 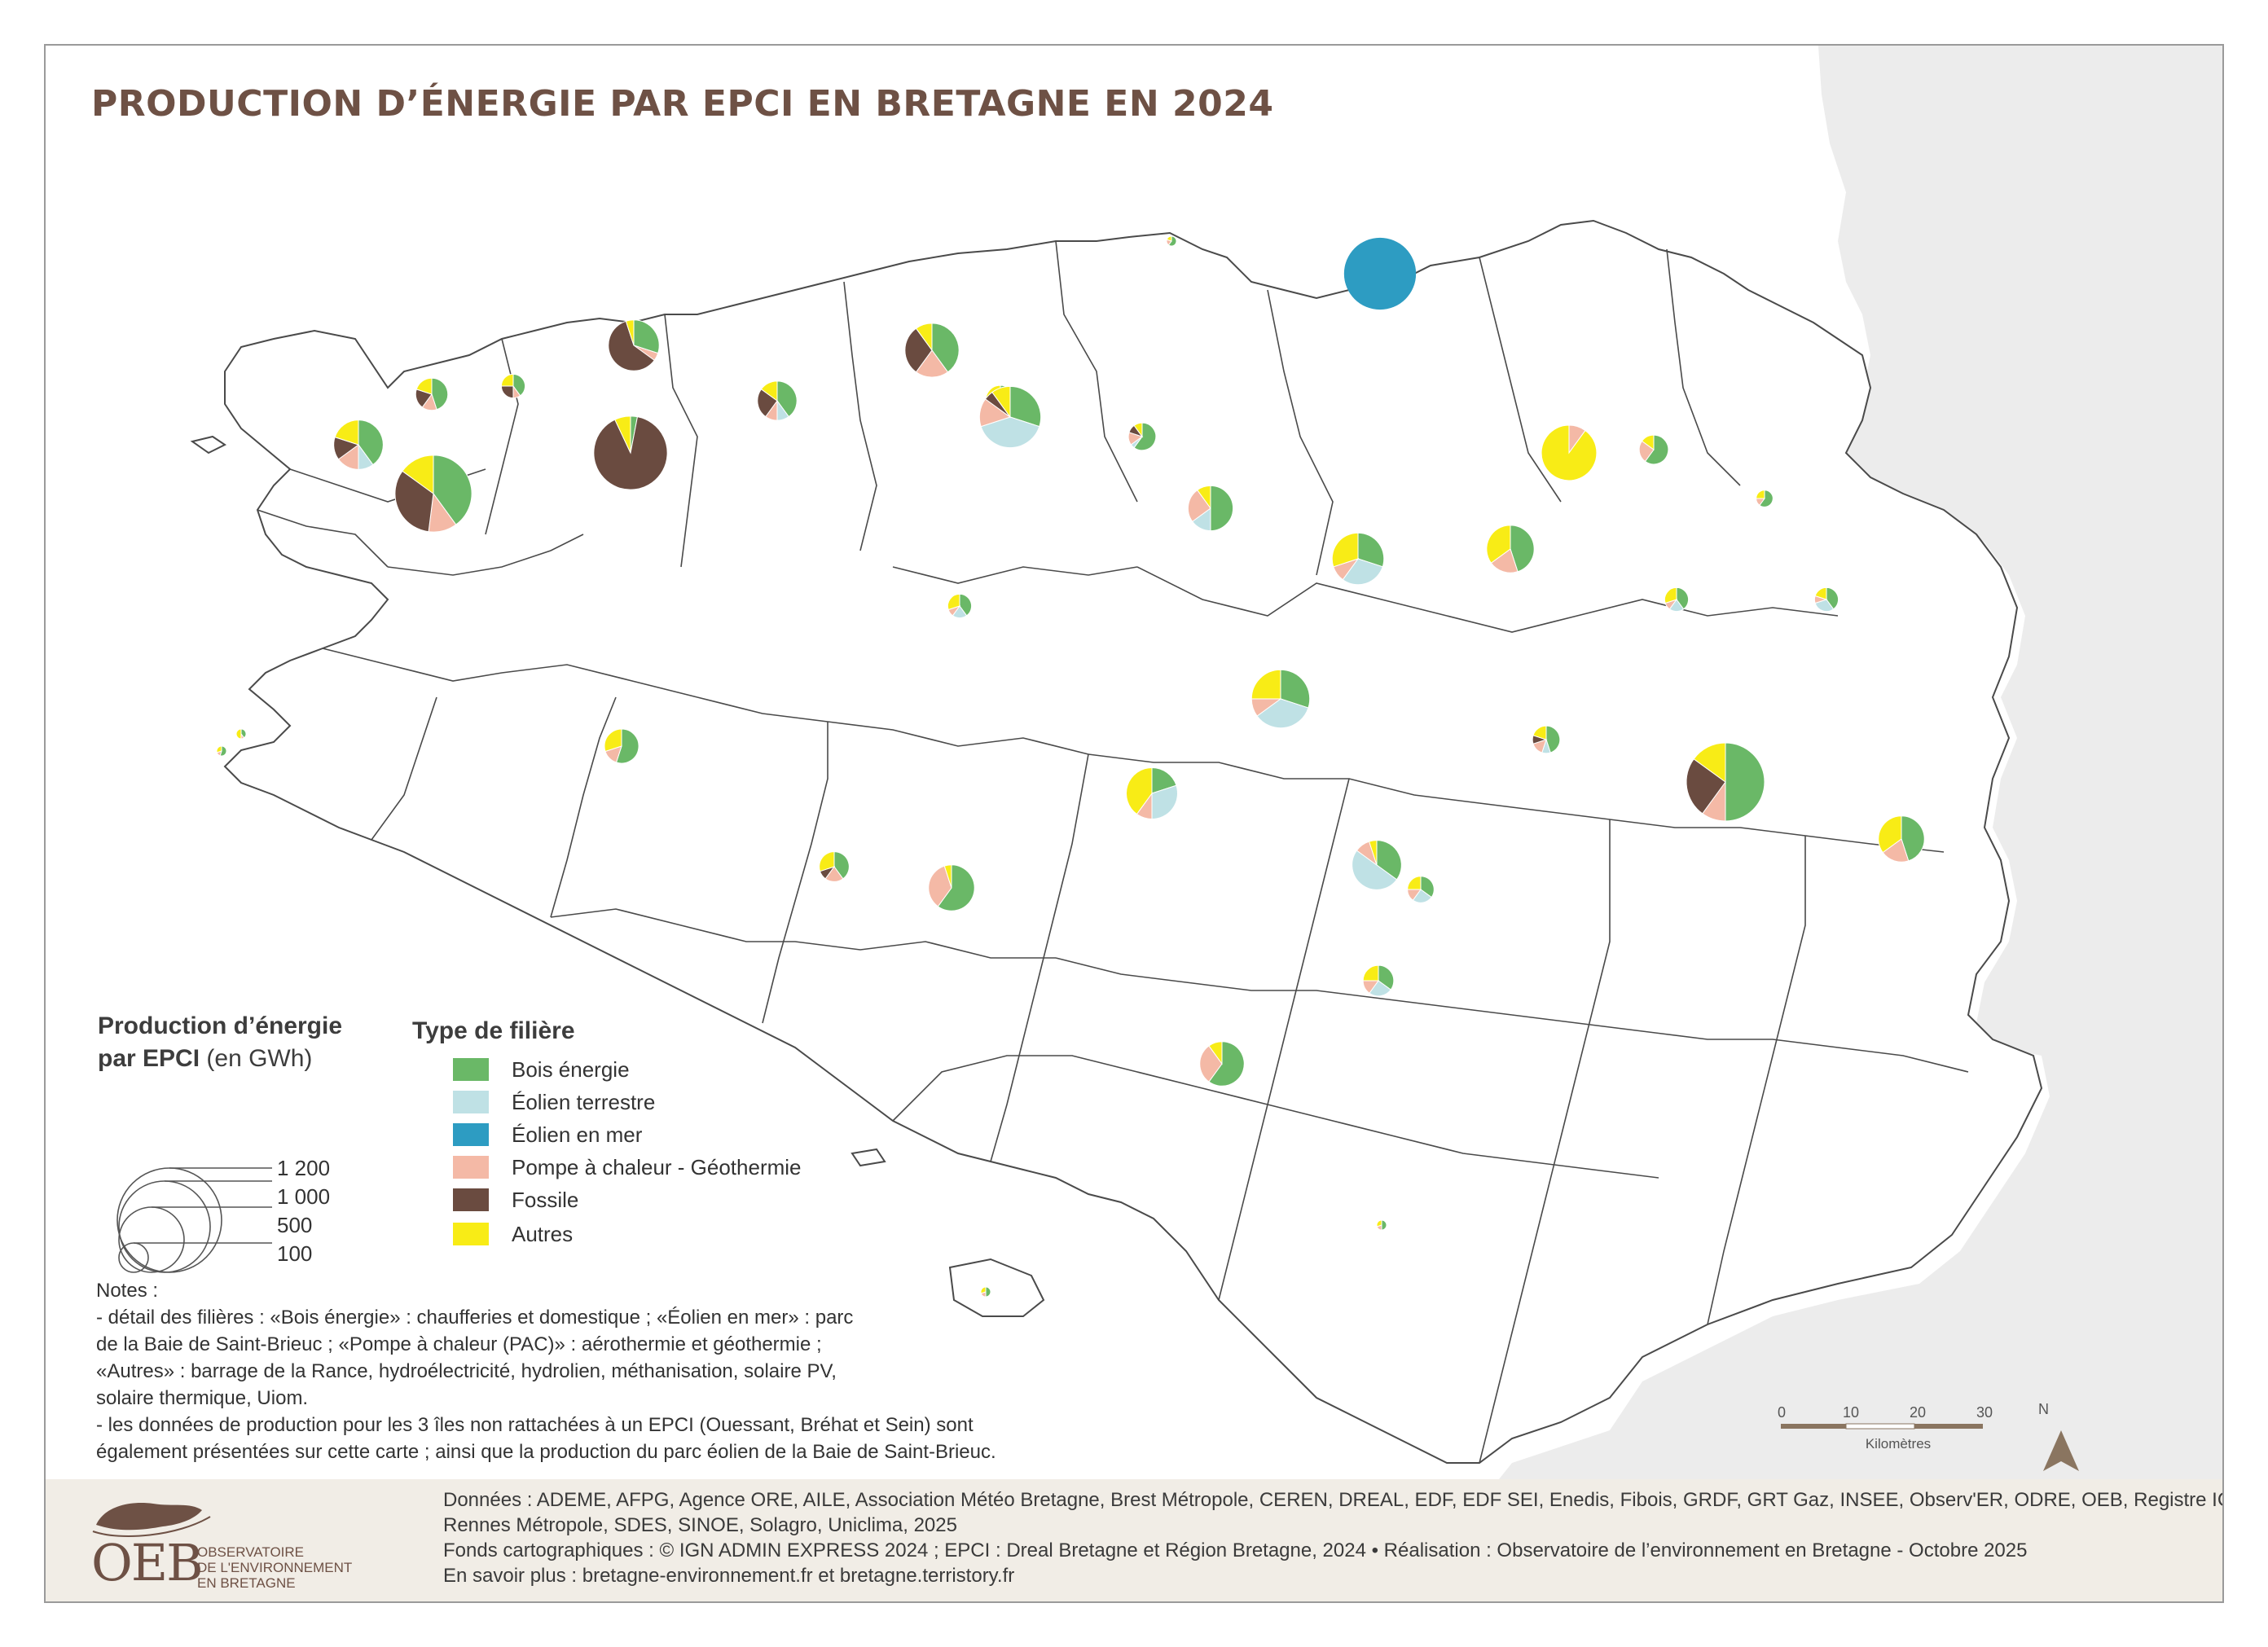 I want to click on island-ouessant, so click(x=208, y=445).